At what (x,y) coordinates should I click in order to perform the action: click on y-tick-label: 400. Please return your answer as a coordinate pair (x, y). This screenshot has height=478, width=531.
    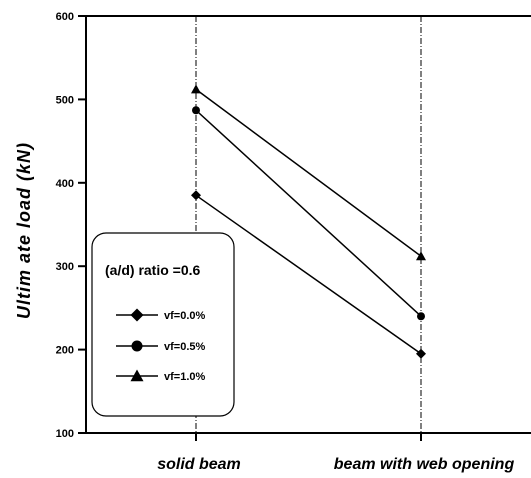
    Looking at the image, I should click on (65, 184).